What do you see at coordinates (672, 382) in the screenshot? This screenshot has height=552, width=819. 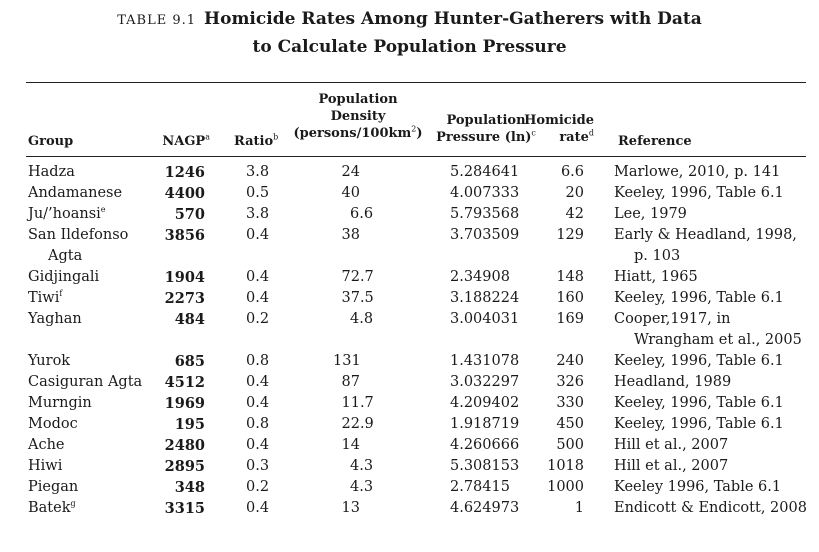 I see `cell-reference: Headland, 1989` at bounding box center [672, 382].